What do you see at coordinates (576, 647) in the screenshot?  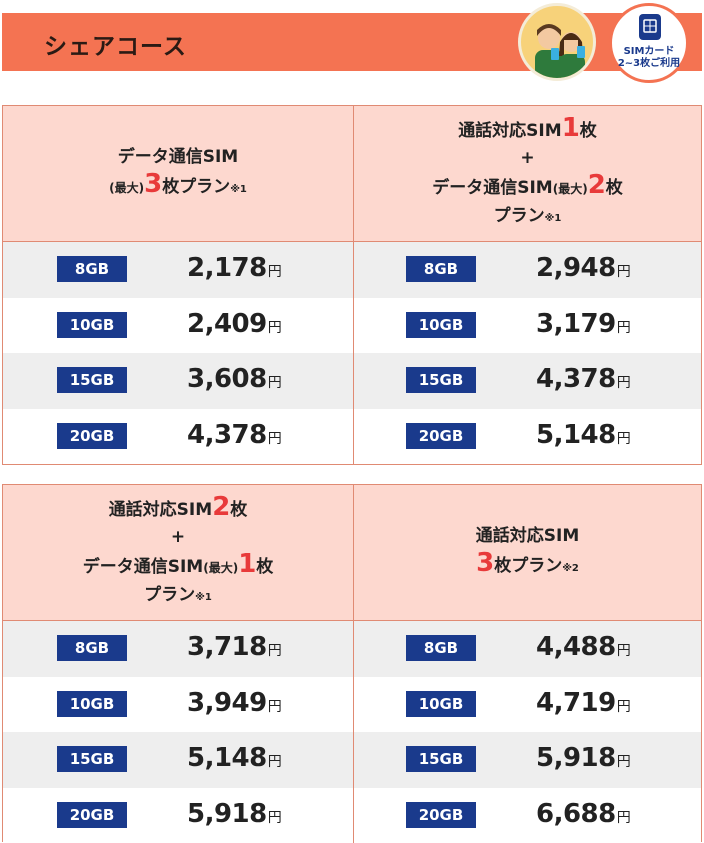 I see `price-value: 4,488` at bounding box center [576, 647].